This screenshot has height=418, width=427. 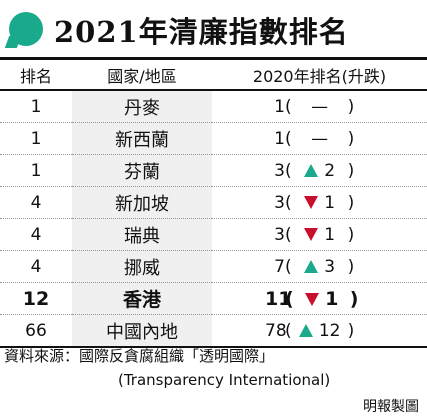 I want to click on change-indicator: 12, so click(x=320, y=331).